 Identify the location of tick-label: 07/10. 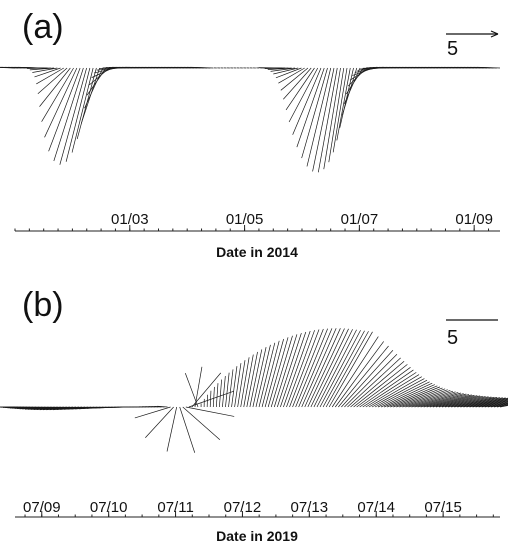
(109, 507).